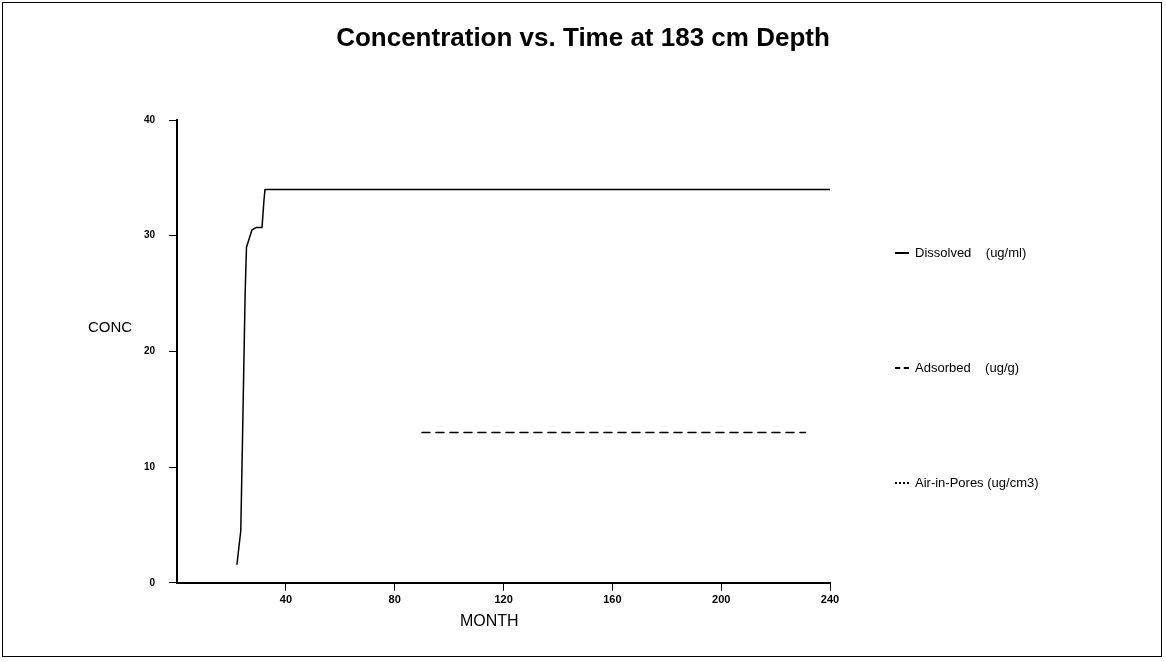  Describe the element at coordinates (489, 621) in the screenshot. I see `x-axis-title: MONTH` at that location.